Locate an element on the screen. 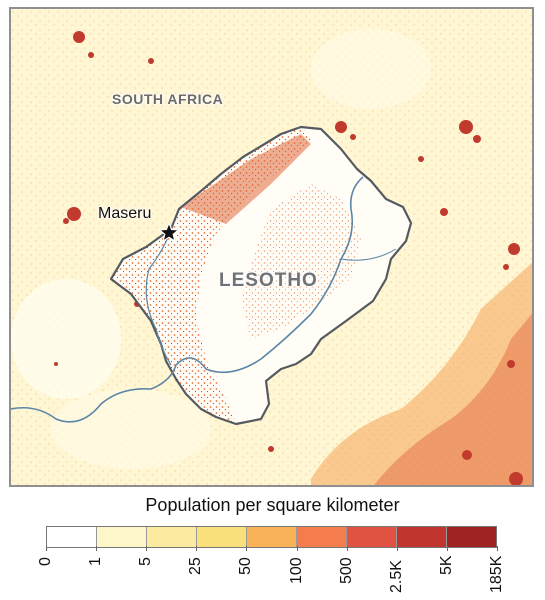 The height and width of the screenshot is (600, 545). country-label-lesotho: LESOTHO is located at coordinates (268, 280).